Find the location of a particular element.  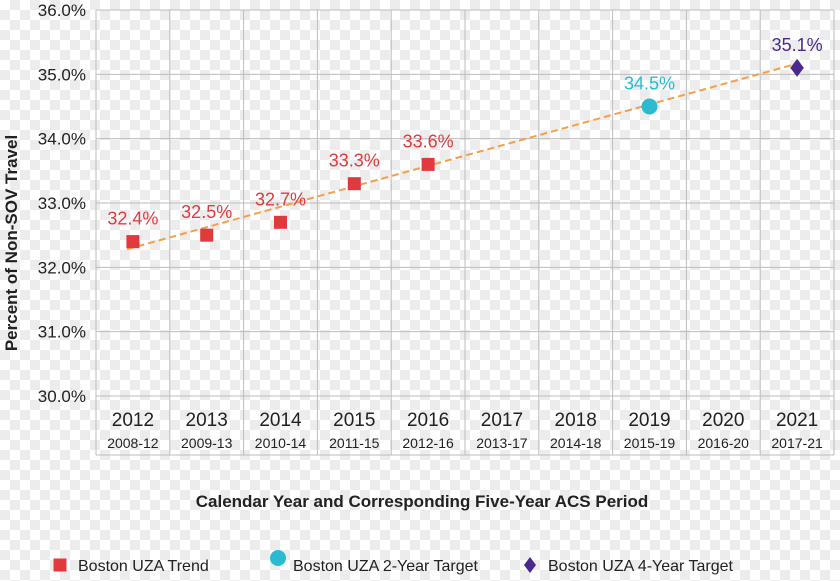

x-tick-period: 2010-14 is located at coordinates (281, 443).